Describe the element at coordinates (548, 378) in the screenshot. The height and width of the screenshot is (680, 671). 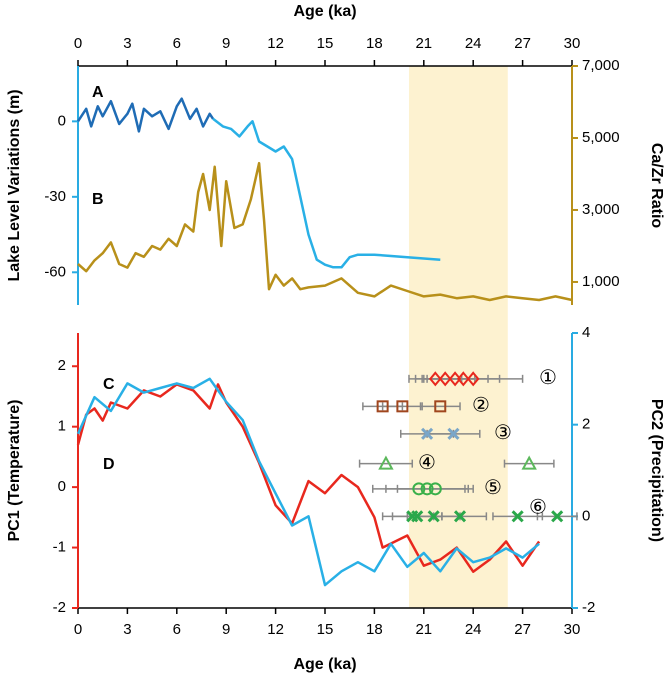
I see `set-label: ①` at that location.